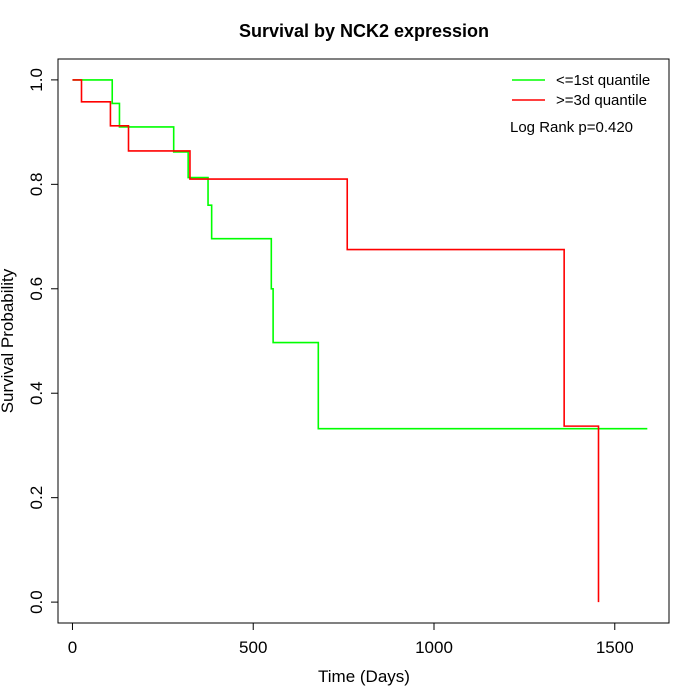 The image size is (700, 700). I want to click on x-axis-label: Time (Days), so click(364, 676).